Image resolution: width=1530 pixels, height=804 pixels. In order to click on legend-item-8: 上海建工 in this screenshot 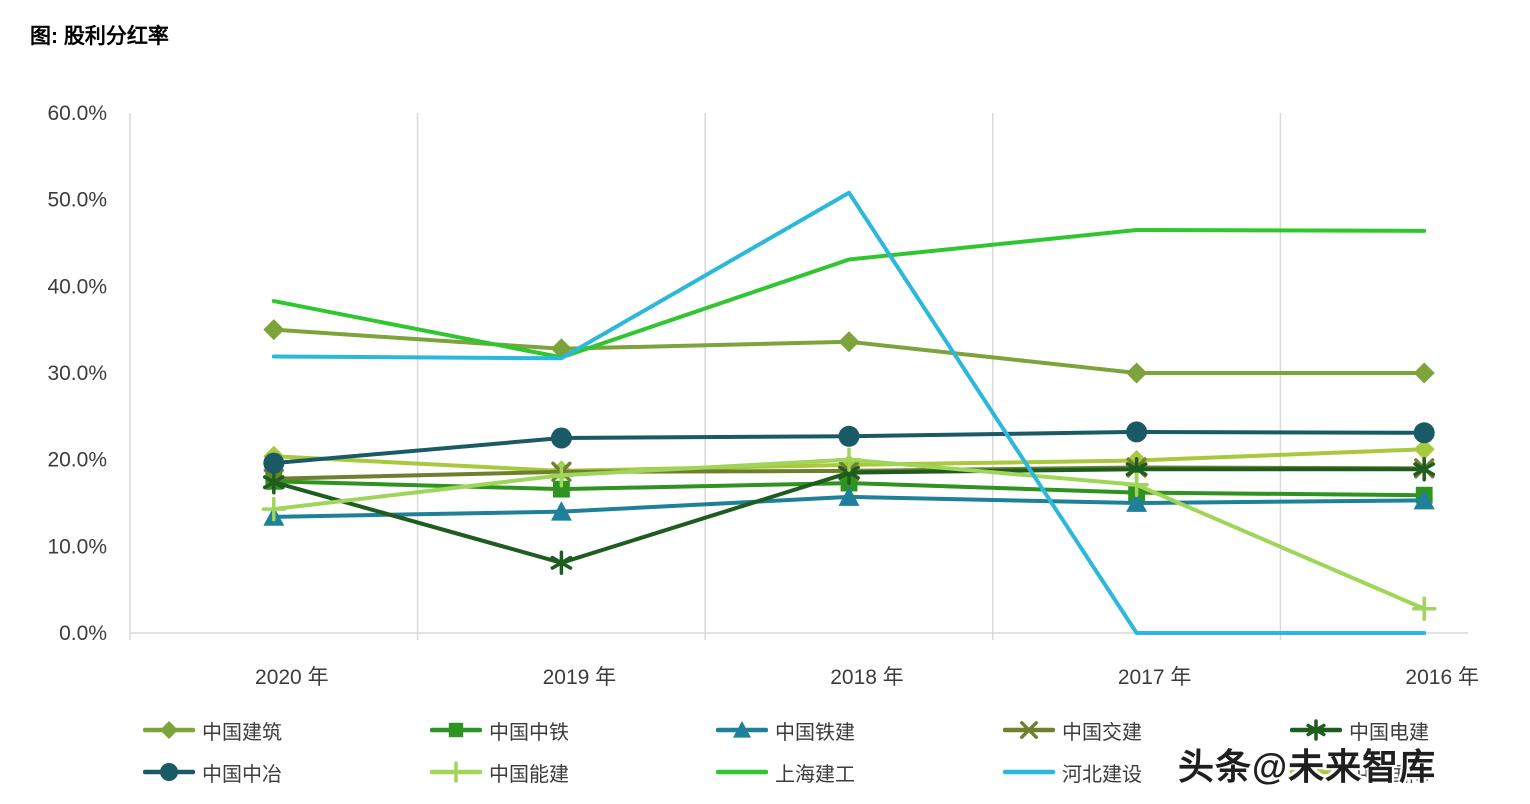, I will do `click(785, 772)`.